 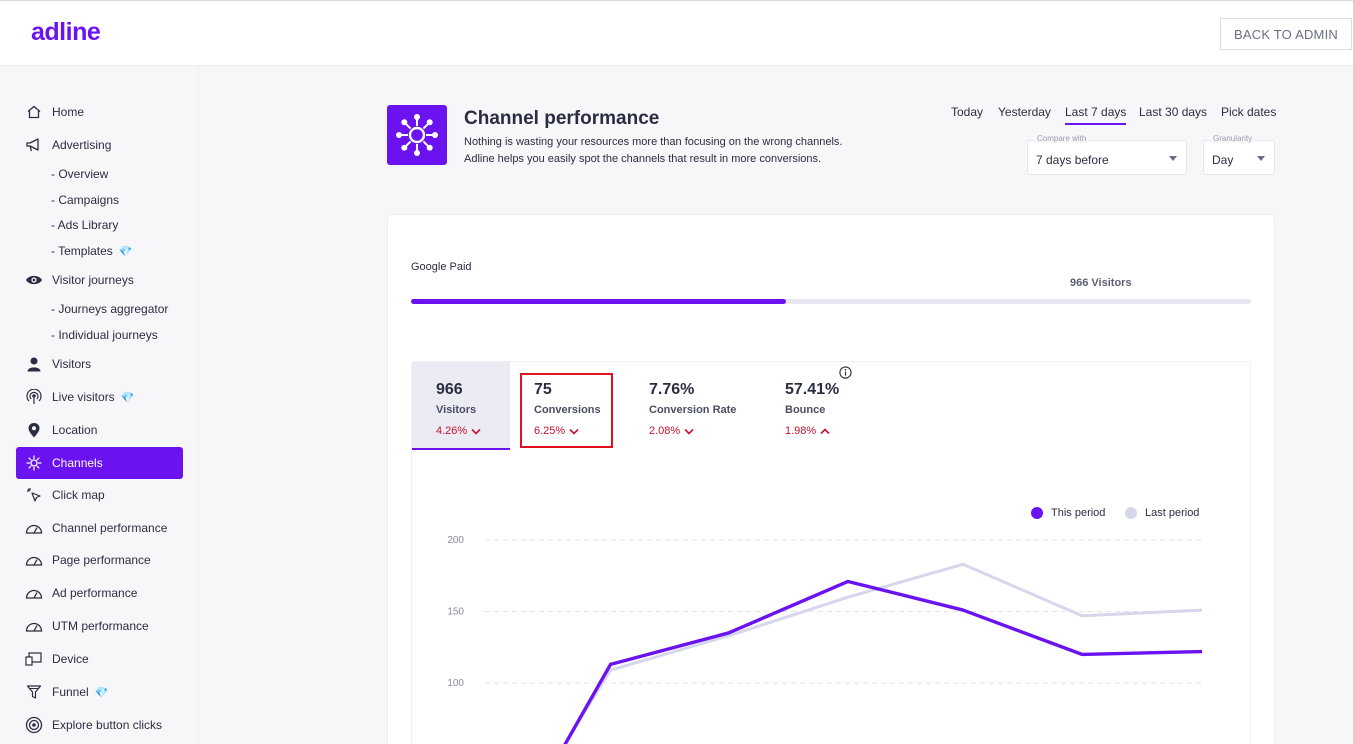 I want to click on stat-change: 1.98%, so click(x=807, y=431).